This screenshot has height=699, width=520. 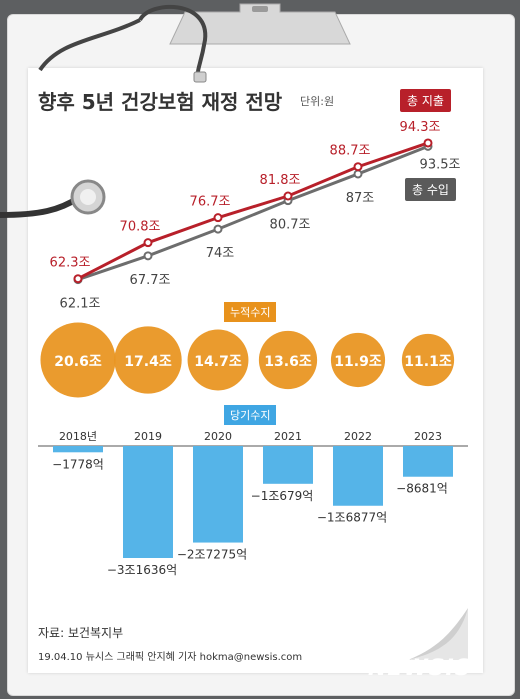 What do you see at coordinates (81, 633) in the screenshot?
I see `source-note: 자료: 보건복지부` at bounding box center [81, 633].